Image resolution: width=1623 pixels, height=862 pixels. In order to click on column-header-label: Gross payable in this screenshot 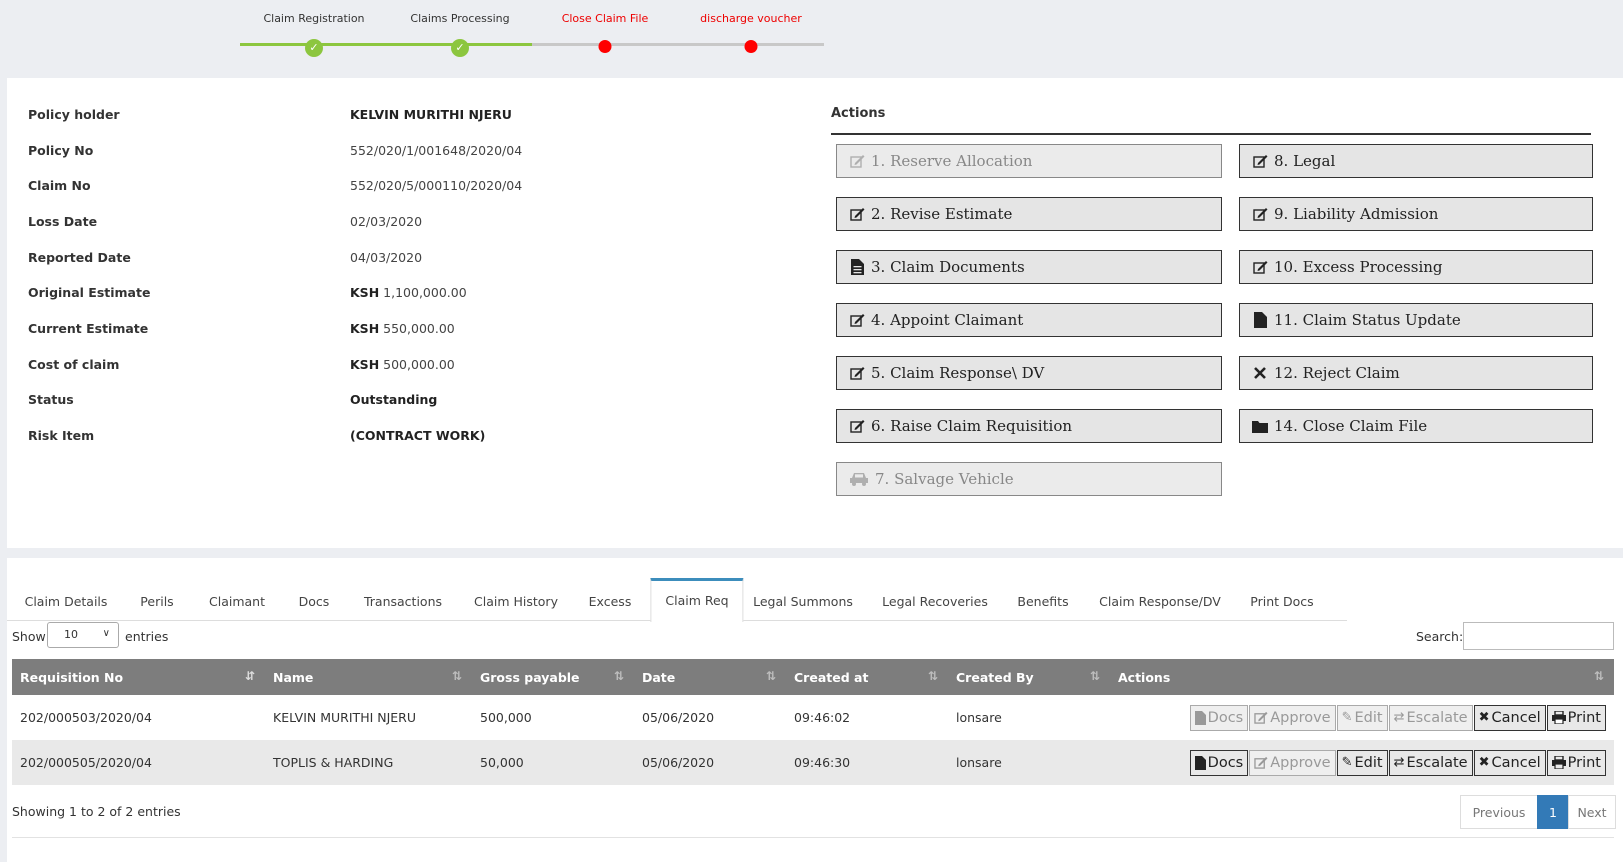, I will do `click(530, 677)`.